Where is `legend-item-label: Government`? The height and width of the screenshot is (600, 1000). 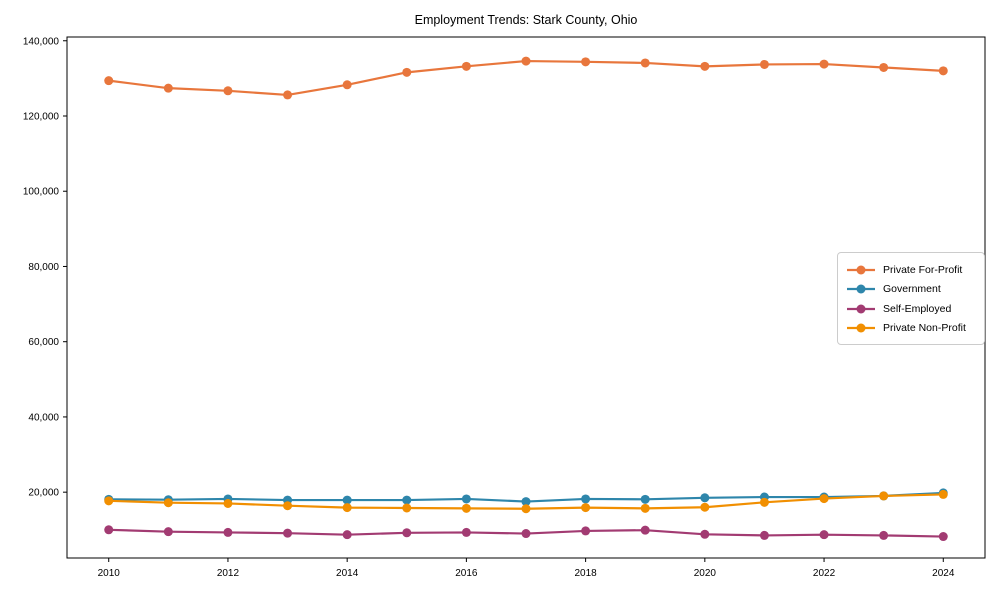 legend-item-label: Government is located at coordinates (912, 289).